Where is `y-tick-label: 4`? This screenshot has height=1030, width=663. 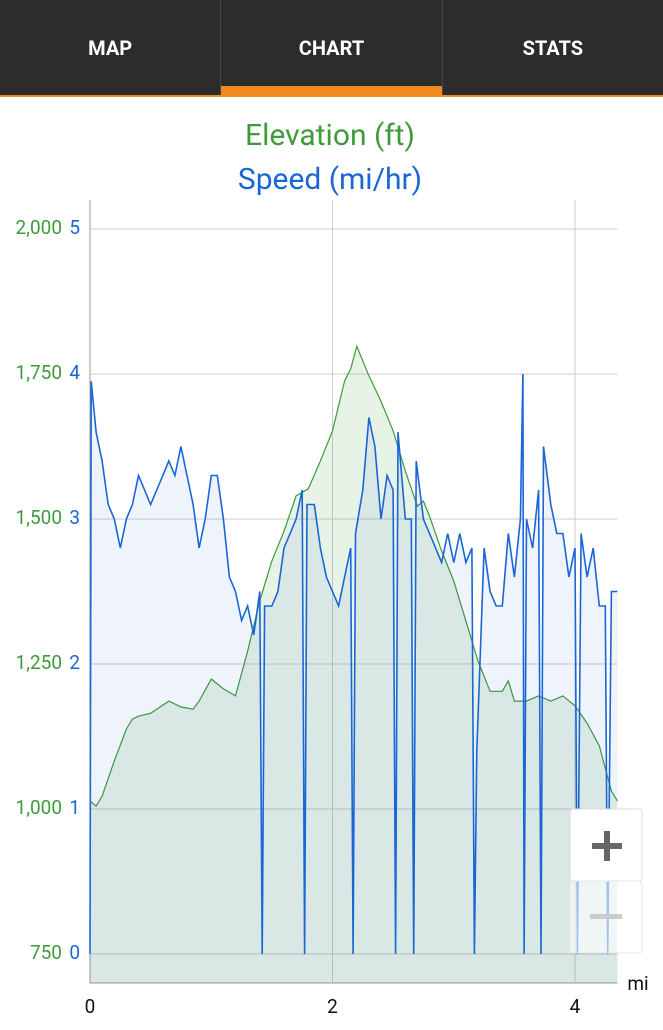
y-tick-label: 4 is located at coordinates (74, 372).